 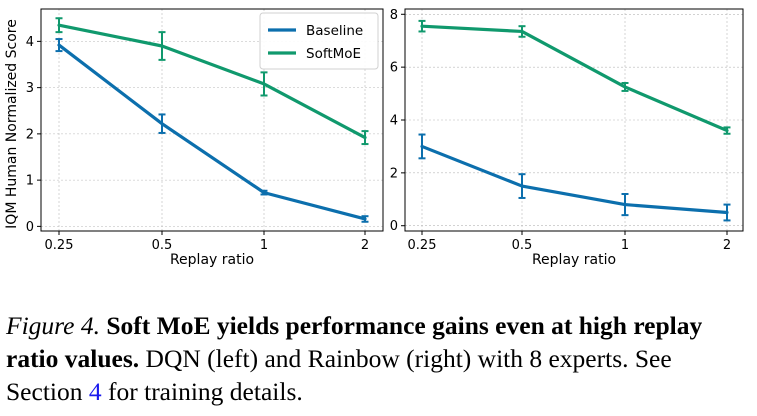 What do you see at coordinates (53, 325) in the screenshot?
I see `caption-label: Figure 4.` at bounding box center [53, 325].